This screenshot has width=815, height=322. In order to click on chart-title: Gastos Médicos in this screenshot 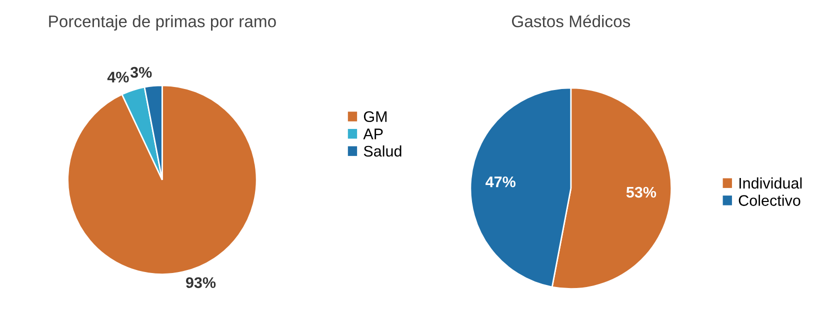, I will do `click(571, 21)`.